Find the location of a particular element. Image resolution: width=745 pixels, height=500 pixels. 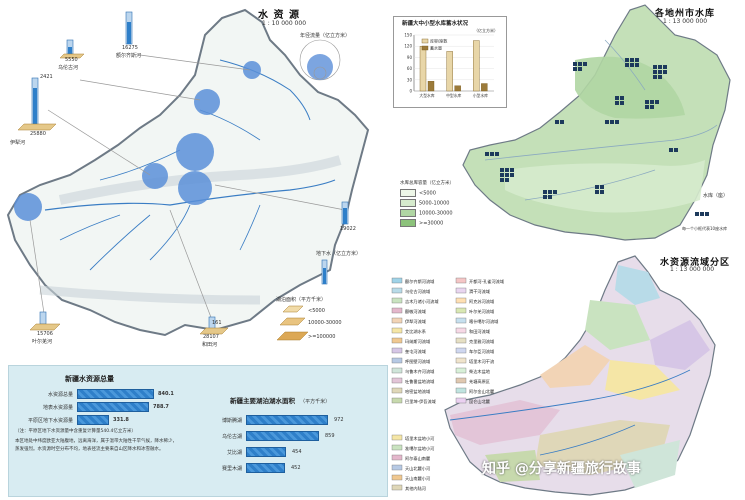

map-scale: 1 : 10 000 000 is located at coordinates (284, 23).